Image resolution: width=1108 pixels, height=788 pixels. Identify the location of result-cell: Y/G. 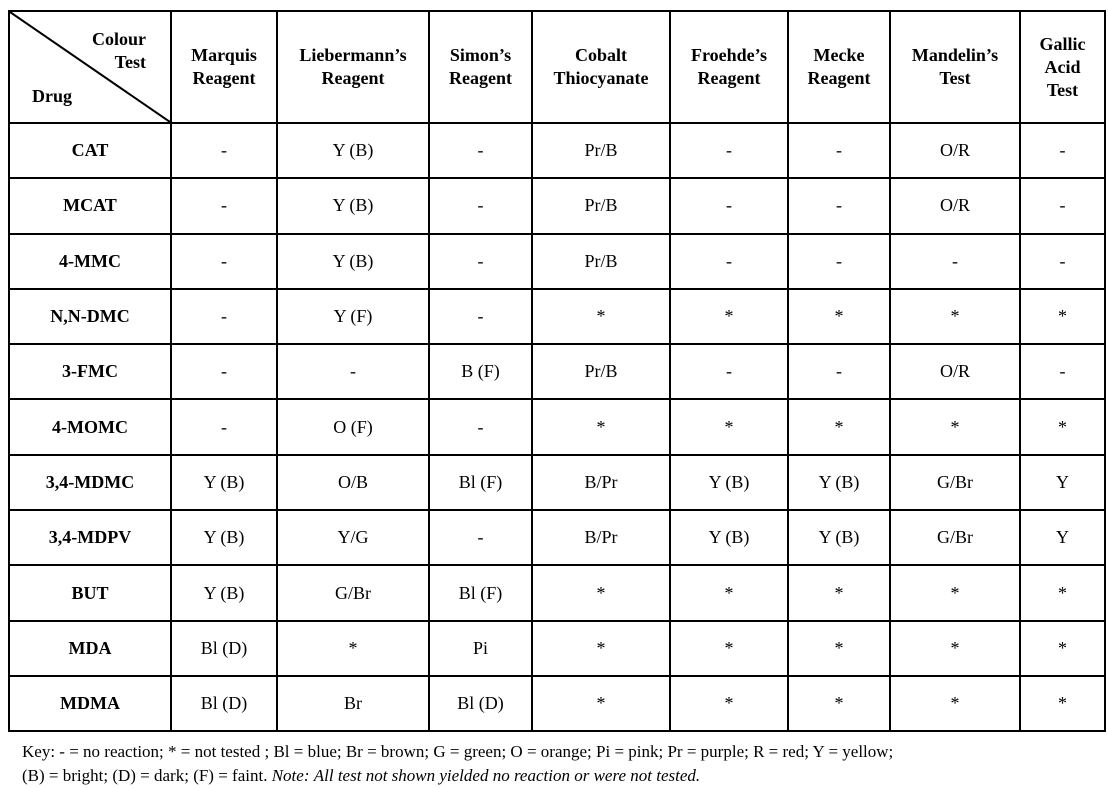
(353, 538).